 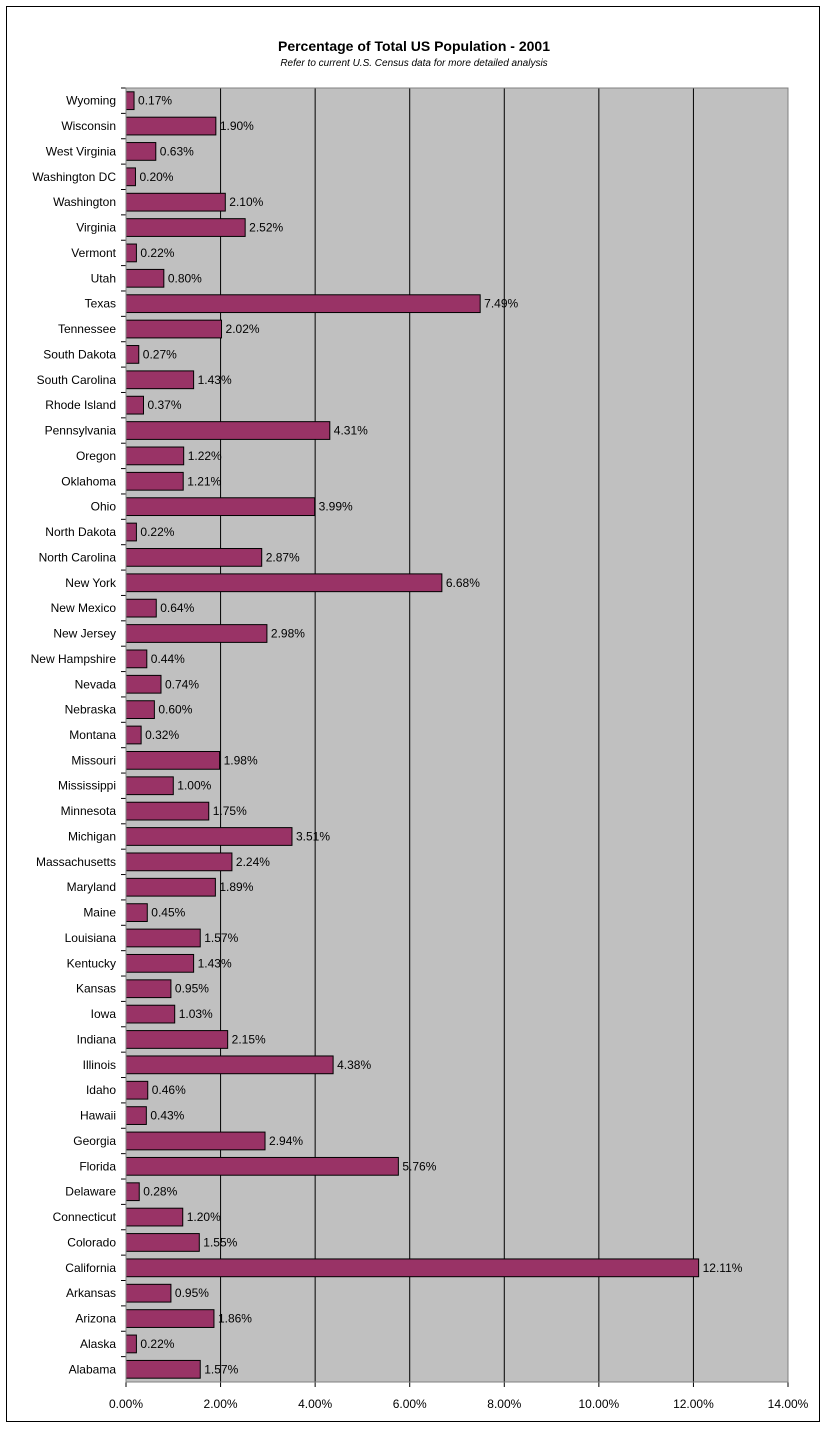 What do you see at coordinates (91, 1242) in the screenshot?
I see `category-label: Colorado` at bounding box center [91, 1242].